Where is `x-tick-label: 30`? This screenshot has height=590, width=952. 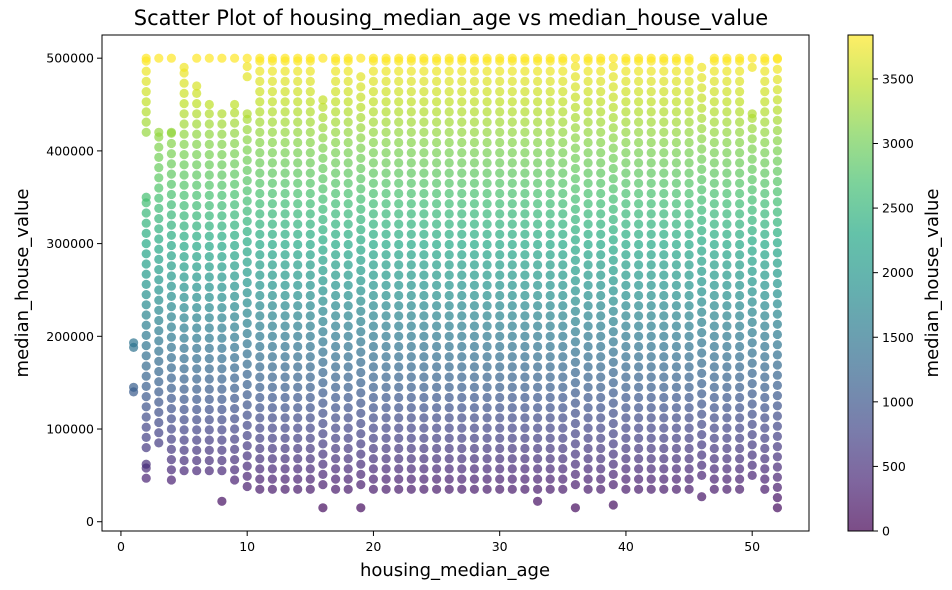 x-tick-label: 30 is located at coordinates (500, 546).